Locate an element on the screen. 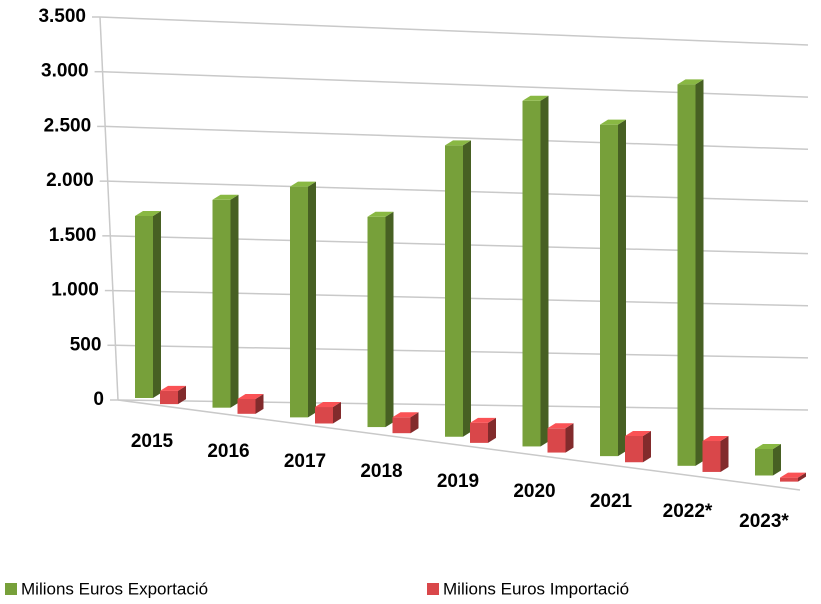 This screenshot has width=821, height=604. x-tick-label: 2020 is located at coordinates (534, 491).